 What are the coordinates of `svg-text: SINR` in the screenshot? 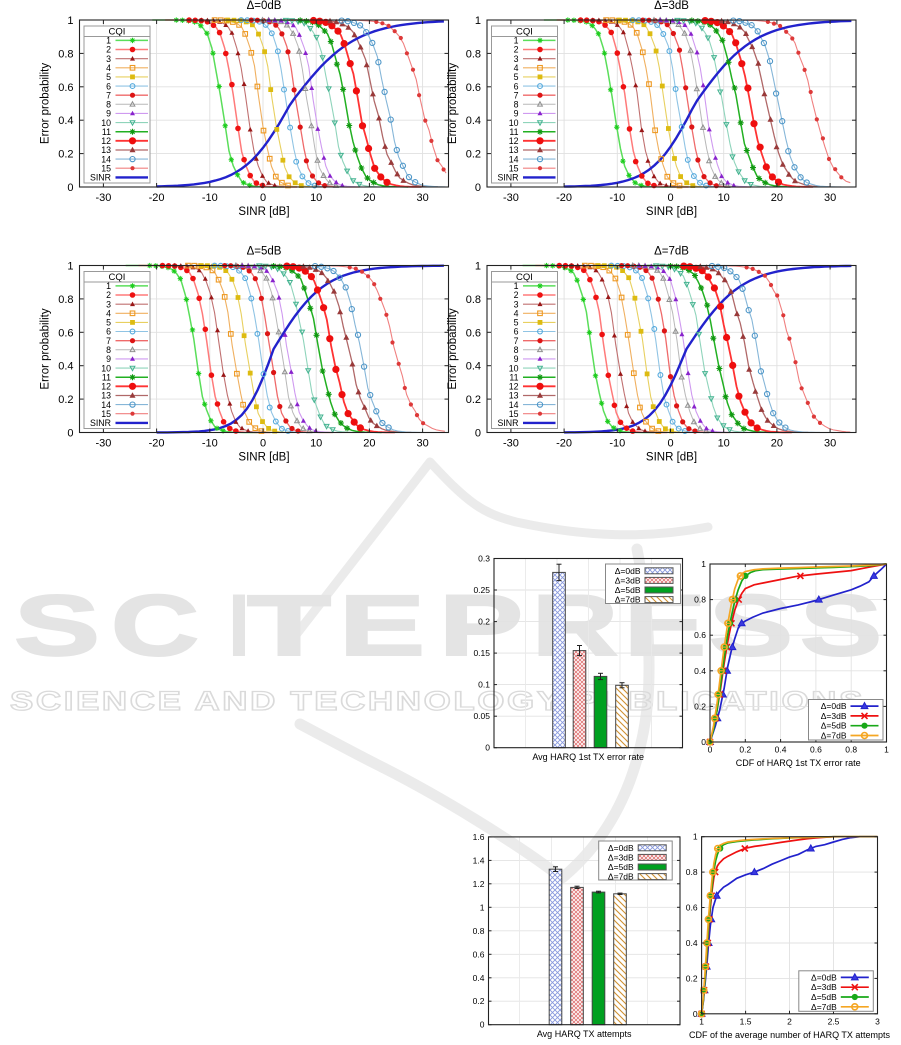 It's located at (507, 178).